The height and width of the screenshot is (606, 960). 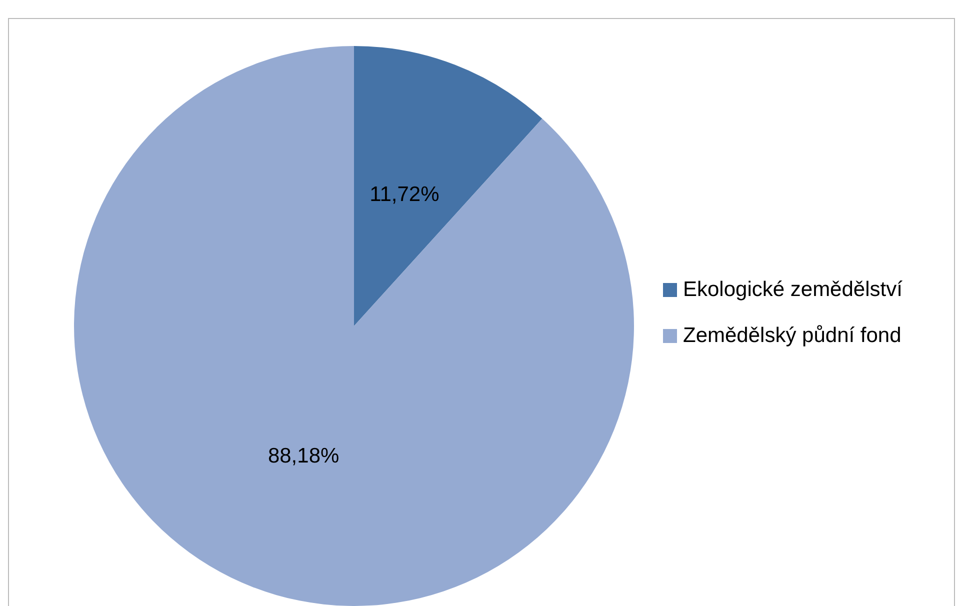 What do you see at coordinates (792, 290) in the screenshot?
I see `legend-label: Ekologické zemědělství` at bounding box center [792, 290].